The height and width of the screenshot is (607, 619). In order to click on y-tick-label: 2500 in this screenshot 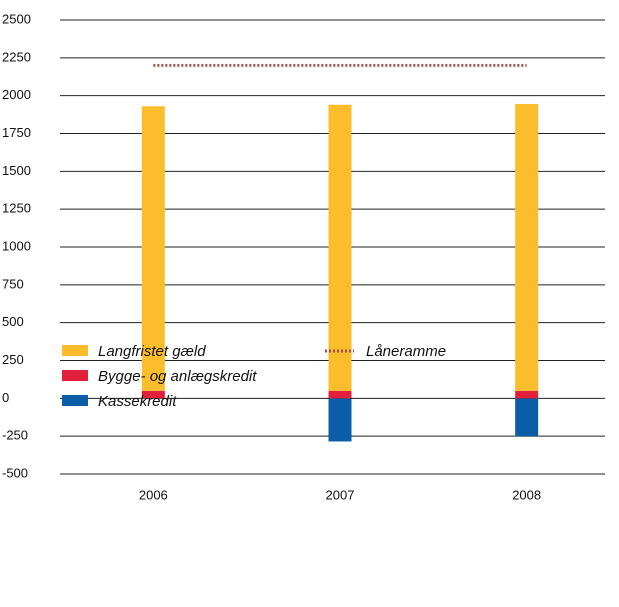, I will do `click(16, 18)`.